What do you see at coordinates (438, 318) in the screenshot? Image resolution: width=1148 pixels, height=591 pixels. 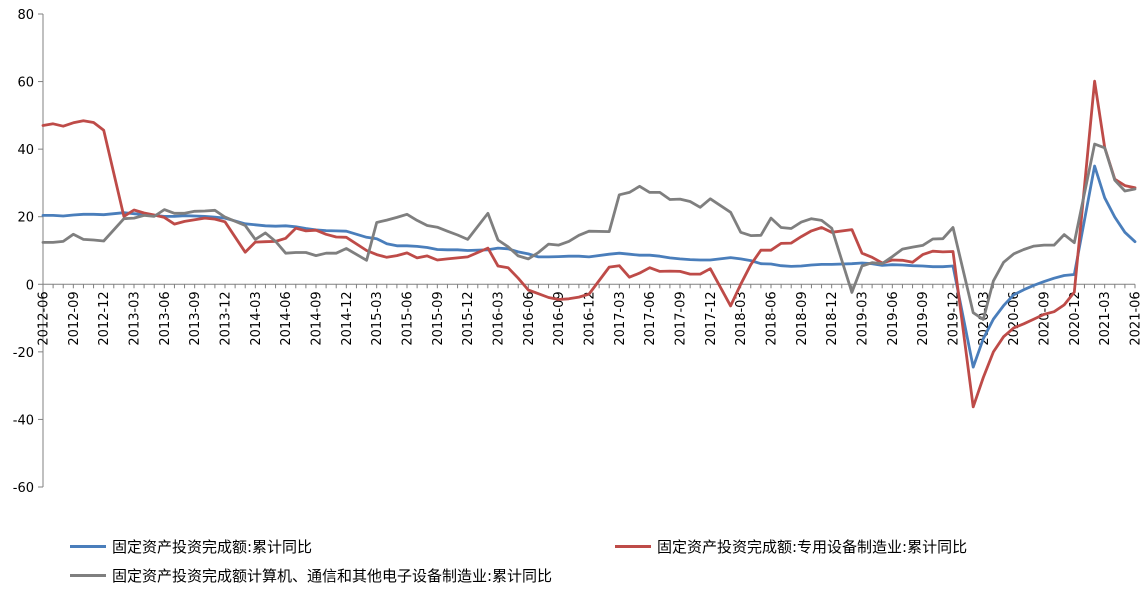 I see `x-tick-label: 2015-09` at bounding box center [438, 318].